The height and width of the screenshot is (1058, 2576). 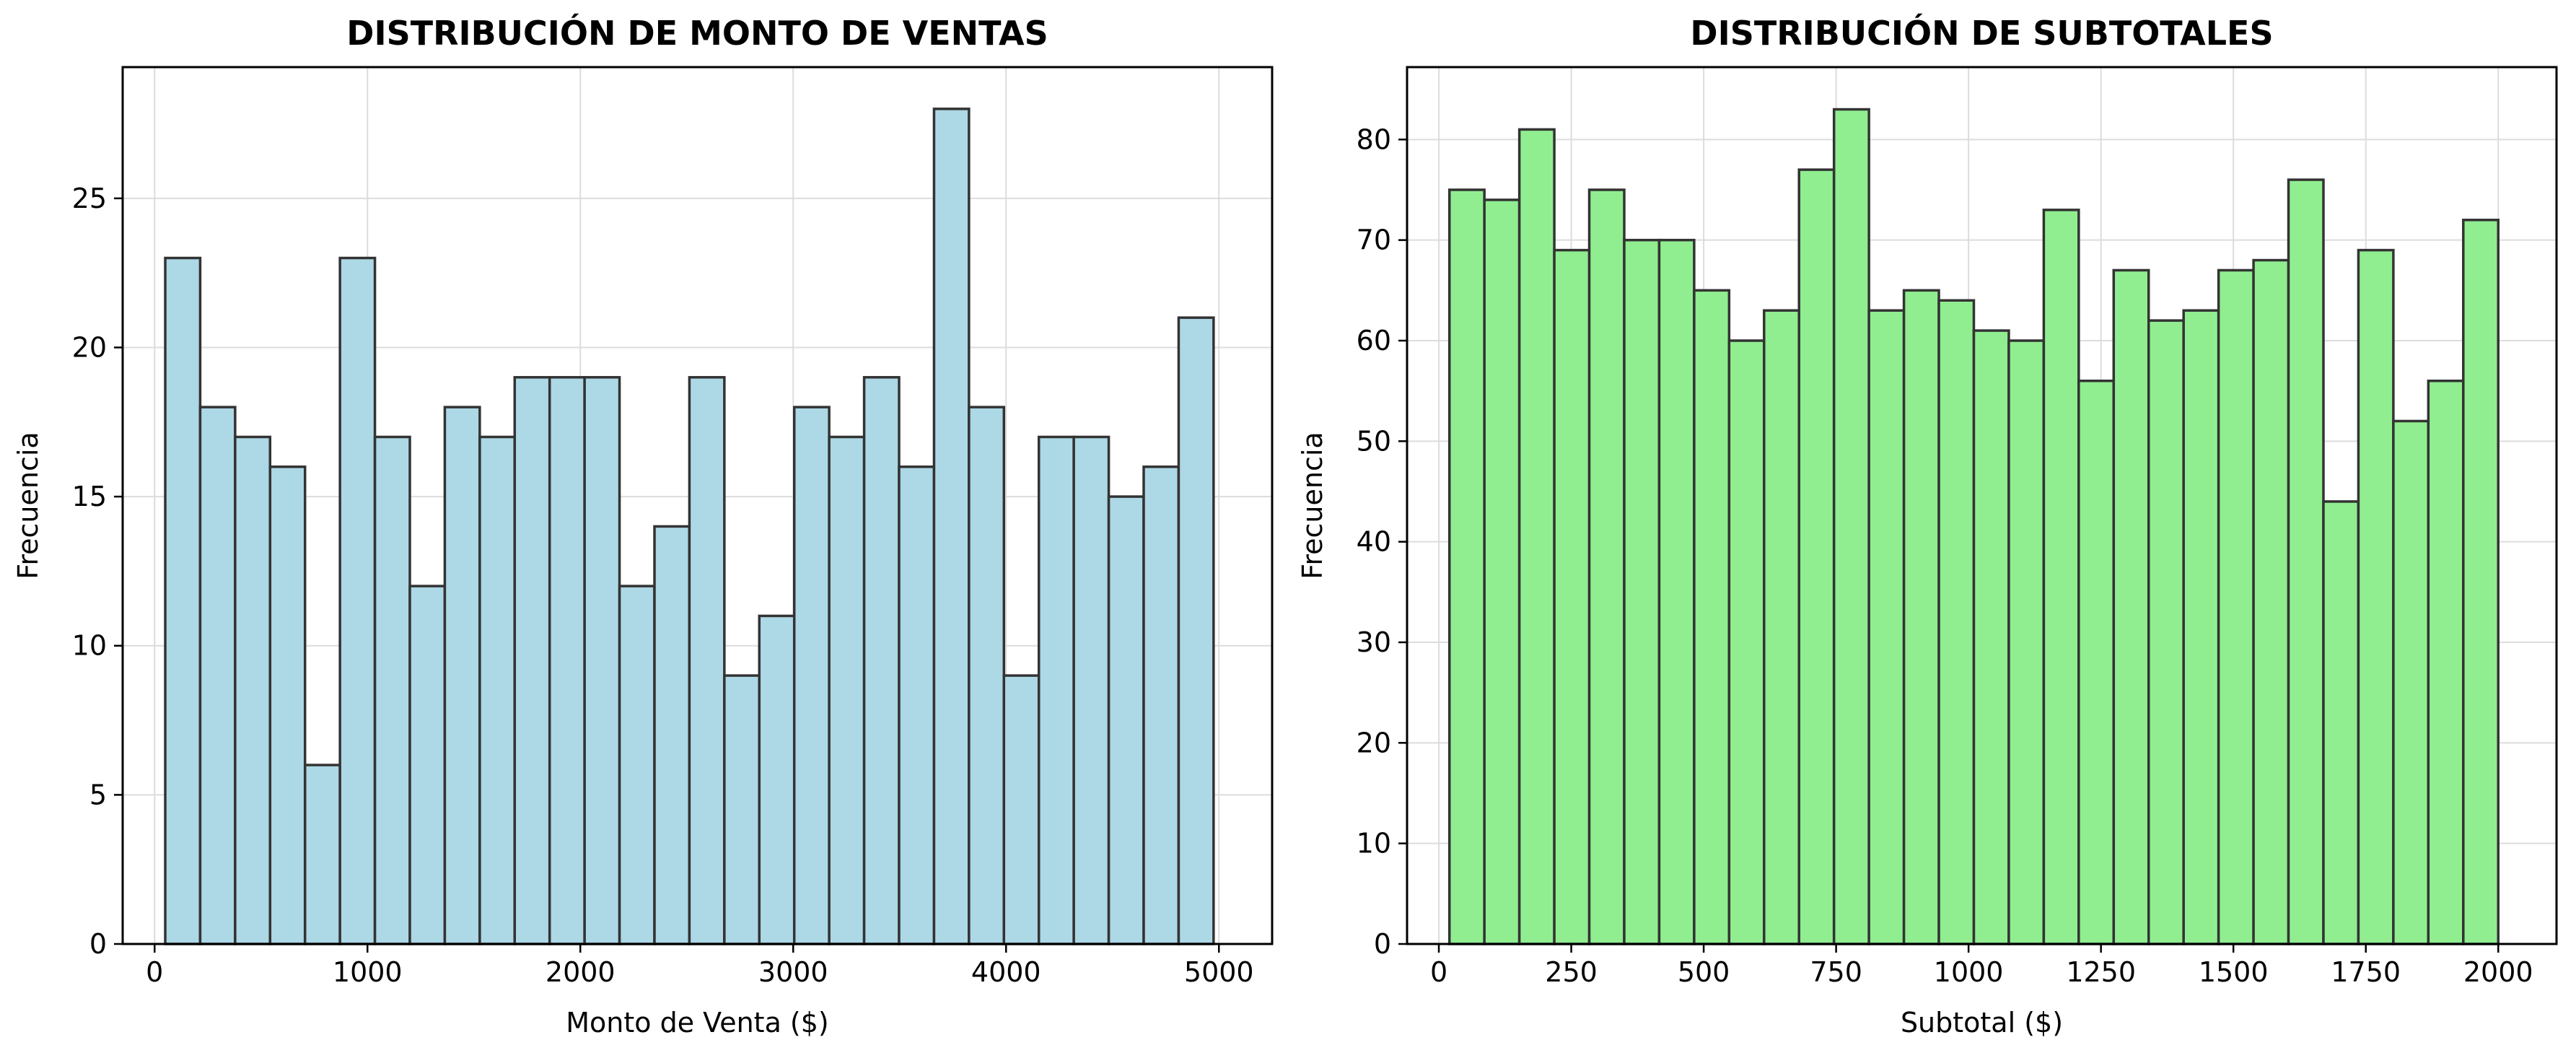 I want to click on y-tick-label: 5, so click(x=98, y=794).